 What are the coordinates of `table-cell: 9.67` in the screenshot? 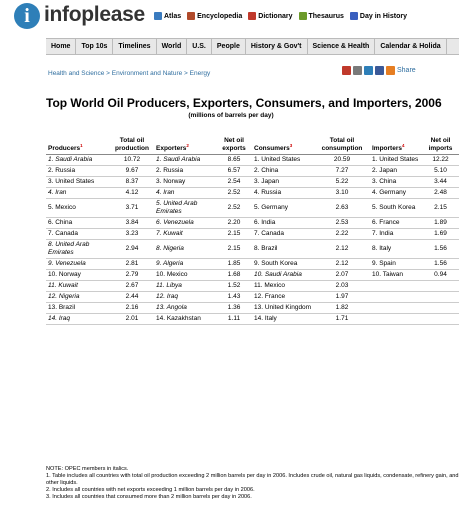 It's located at (132, 171).